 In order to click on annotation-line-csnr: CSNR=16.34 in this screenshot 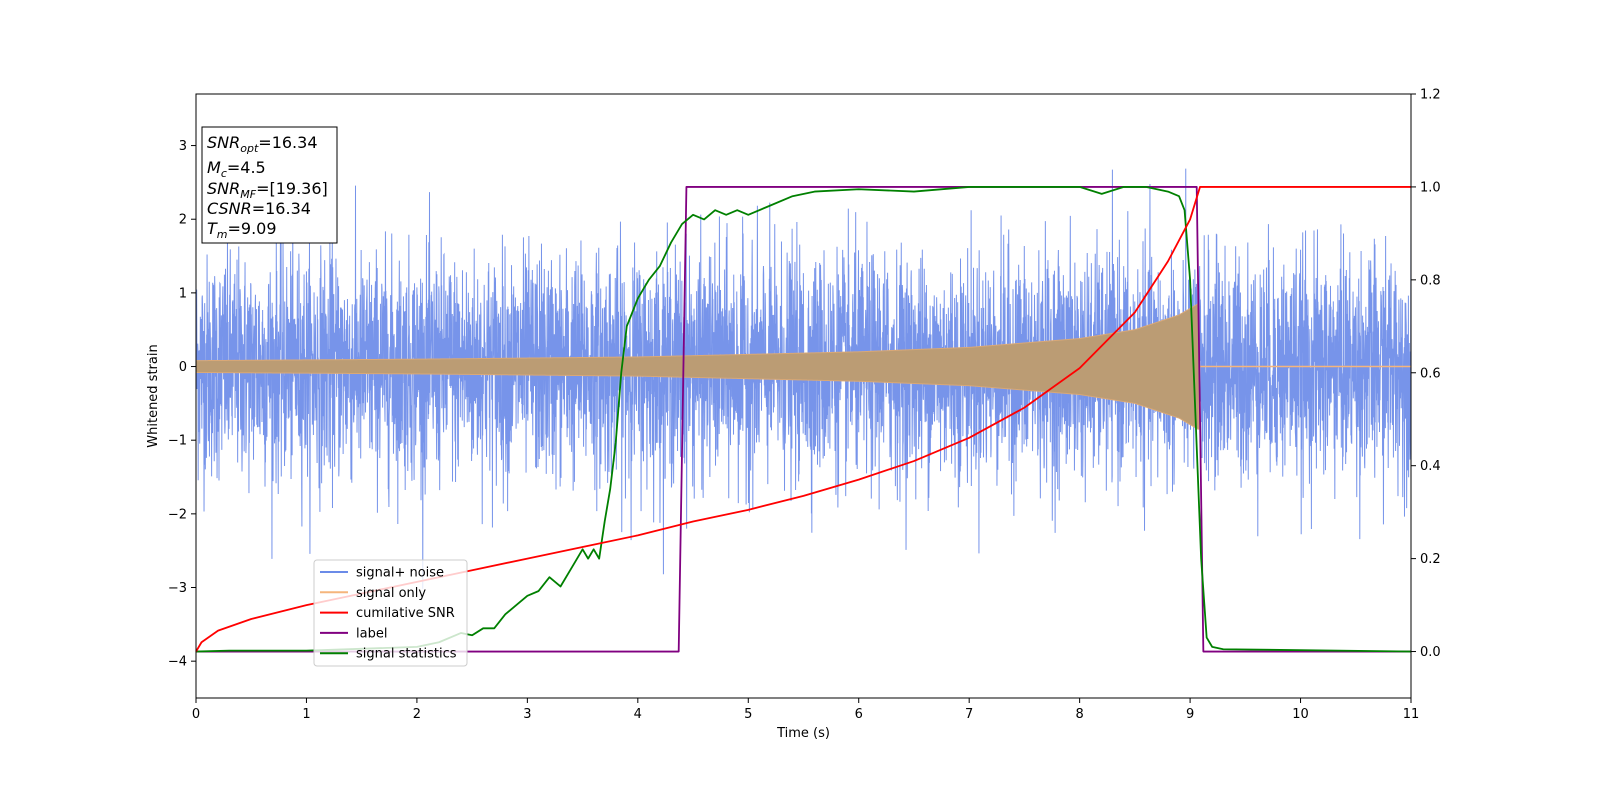, I will do `click(259, 208)`.